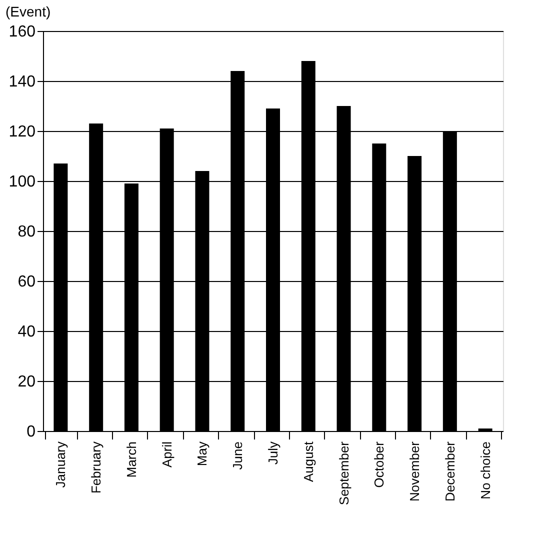  What do you see at coordinates (450, 471) in the screenshot?
I see `x-tick-label: December` at bounding box center [450, 471].